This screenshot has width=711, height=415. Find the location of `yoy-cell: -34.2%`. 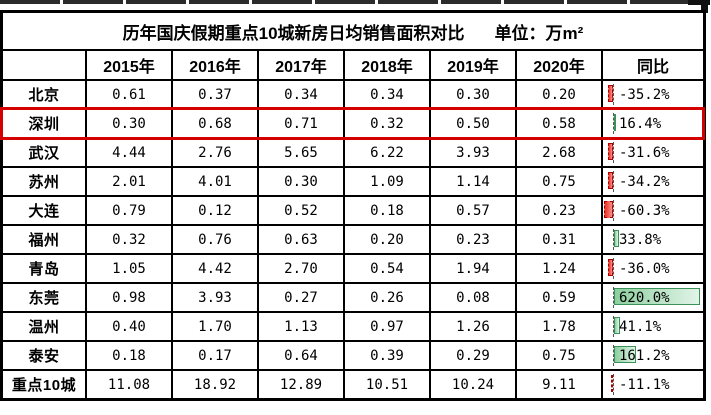

yoy-cell: -34.2% is located at coordinates (653, 181).